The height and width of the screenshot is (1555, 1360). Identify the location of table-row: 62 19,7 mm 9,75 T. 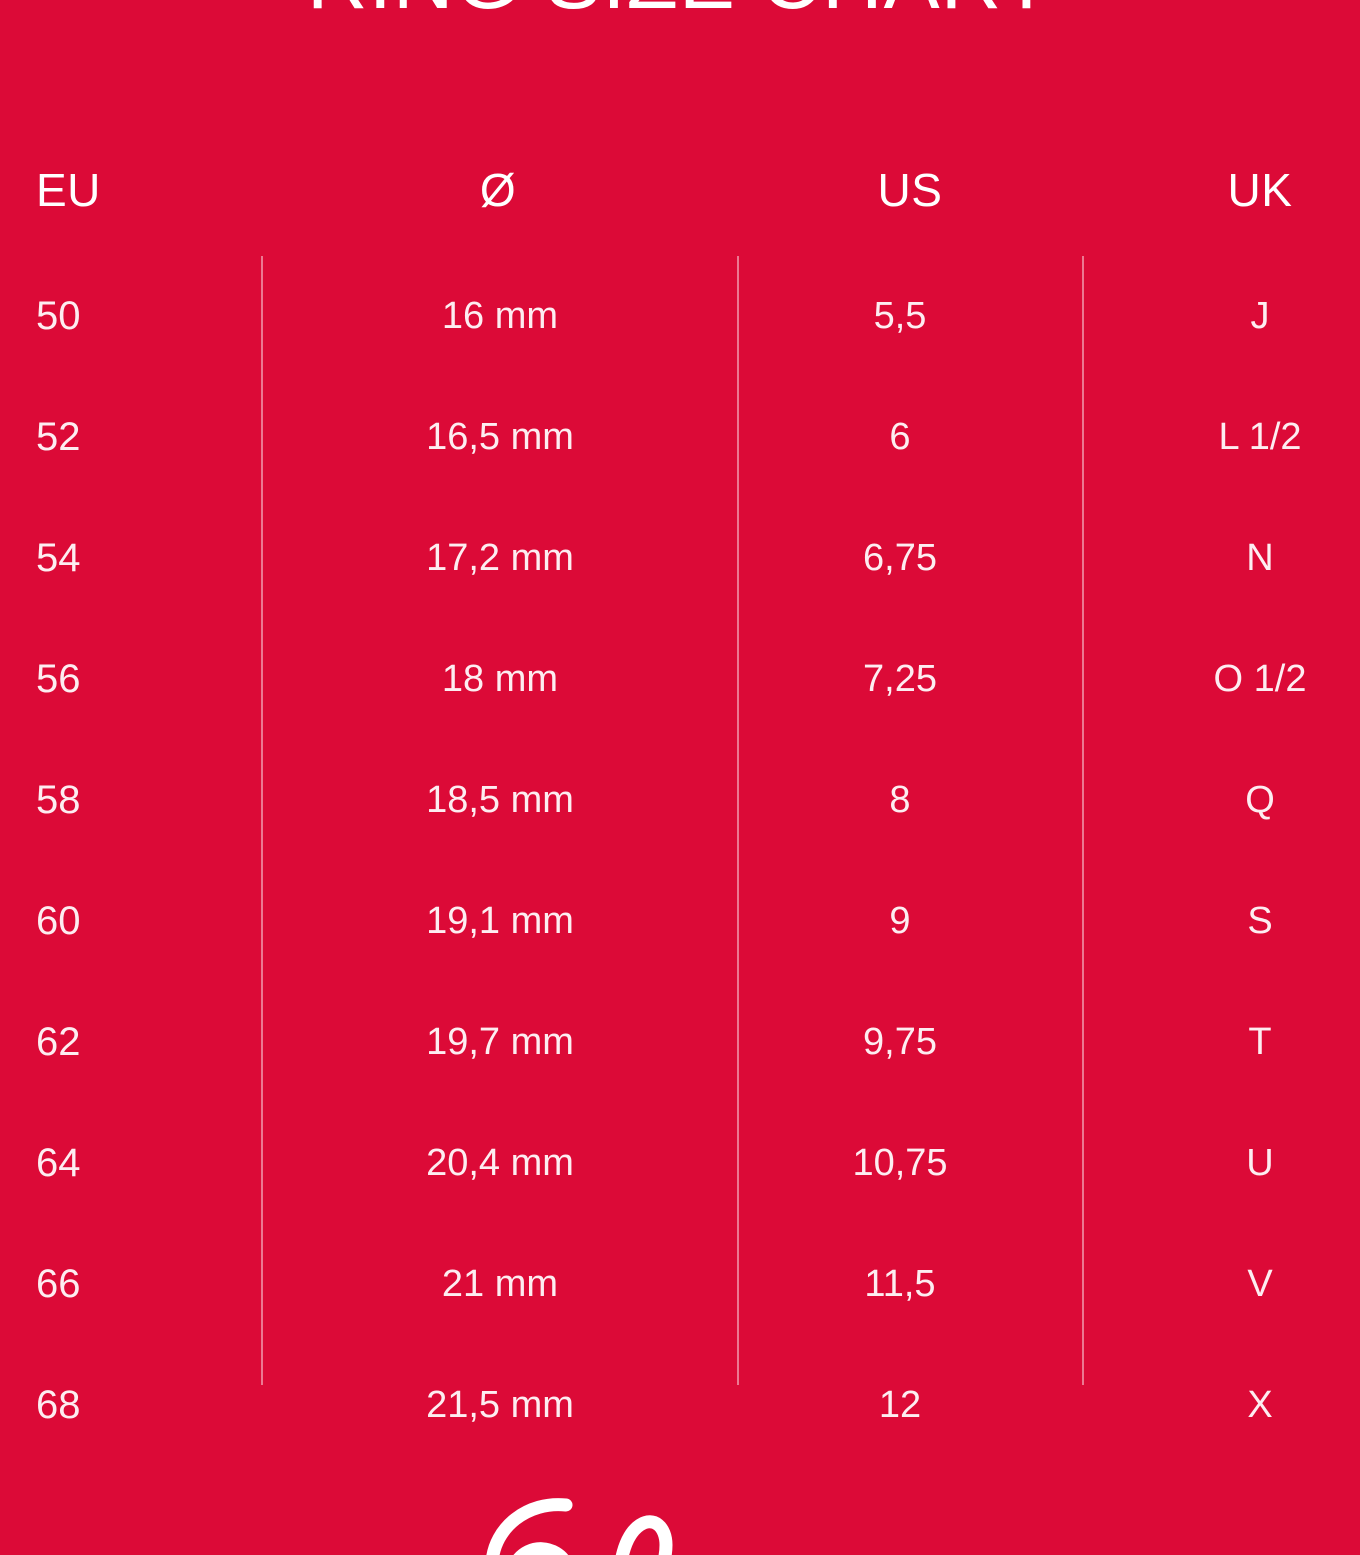
(680, 1042).